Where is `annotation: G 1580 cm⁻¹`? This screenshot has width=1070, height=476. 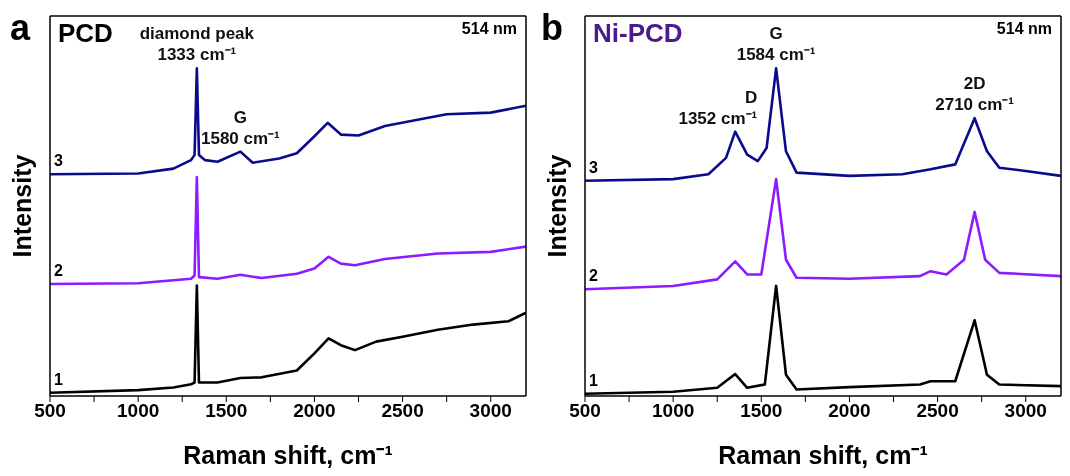
annotation: G 1580 cm⁻¹ is located at coordinates (241, 127).